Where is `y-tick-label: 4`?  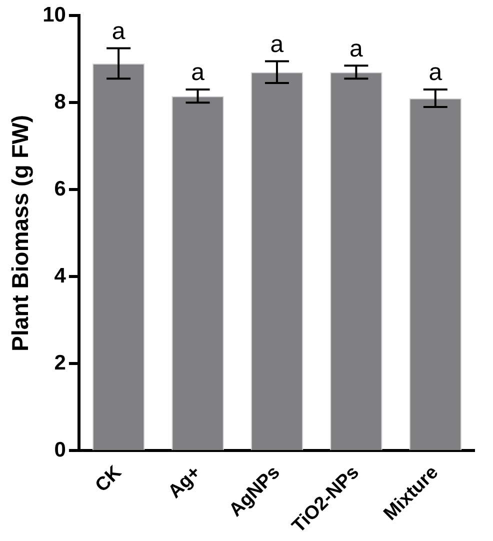
y-tick-label: 4 is located at coordinates (60, 276).